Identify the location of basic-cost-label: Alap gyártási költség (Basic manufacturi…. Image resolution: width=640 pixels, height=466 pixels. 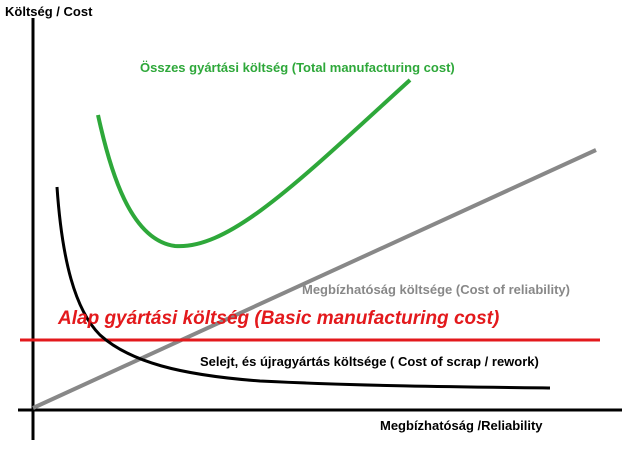
(278, 318).